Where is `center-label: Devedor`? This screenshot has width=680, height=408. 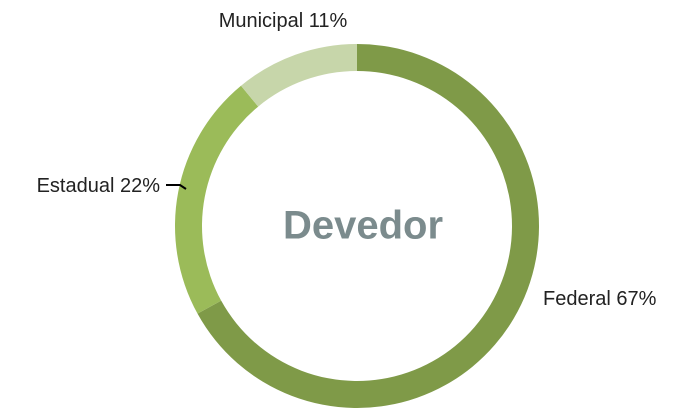 center-label: Devedor is located at coordinates (363, 226).